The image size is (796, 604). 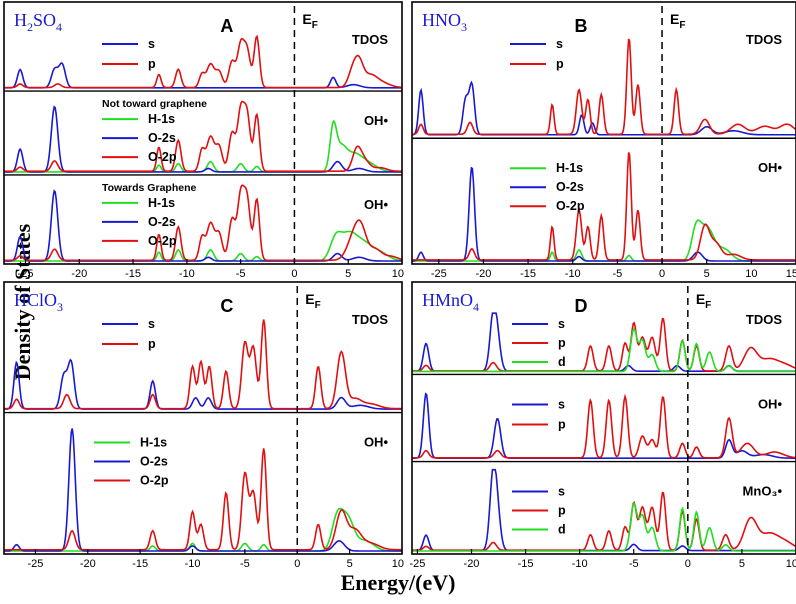 I want to click on compound-formula: HClO3, so click(x=38, y=302).